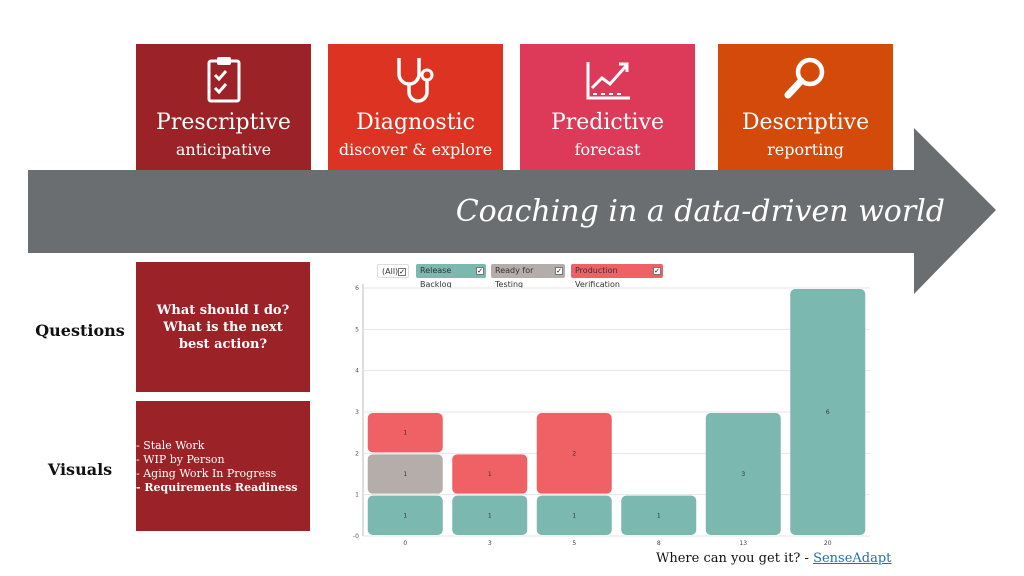 Image resolution: width=1024 pixels, height=576 pixels. I want to click on card-subtitle: reporting, so click(805, 149).